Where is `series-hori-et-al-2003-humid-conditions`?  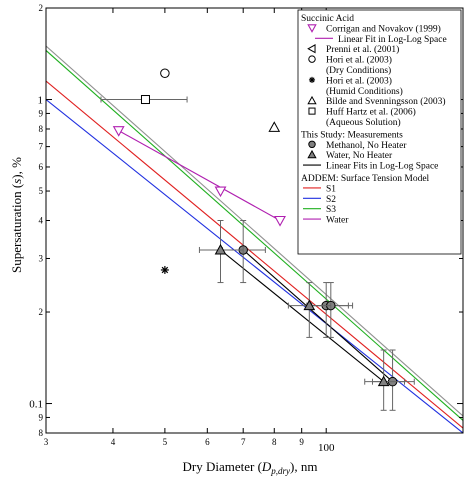
series-hori-et-al-2003-humid-conditions is located at coordinates (164, 269).